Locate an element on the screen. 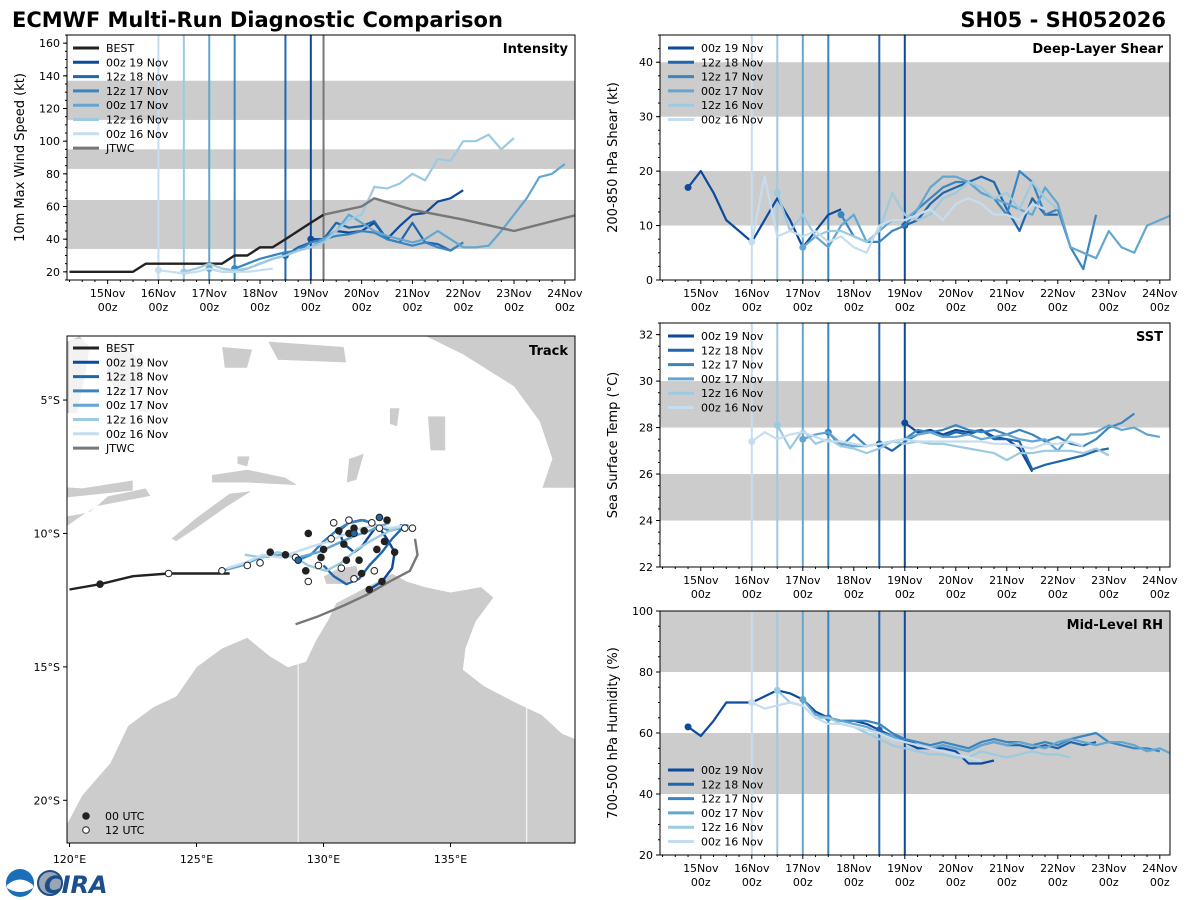  sst-start-point-00z-17-nov is located at coordinates (803, 439).